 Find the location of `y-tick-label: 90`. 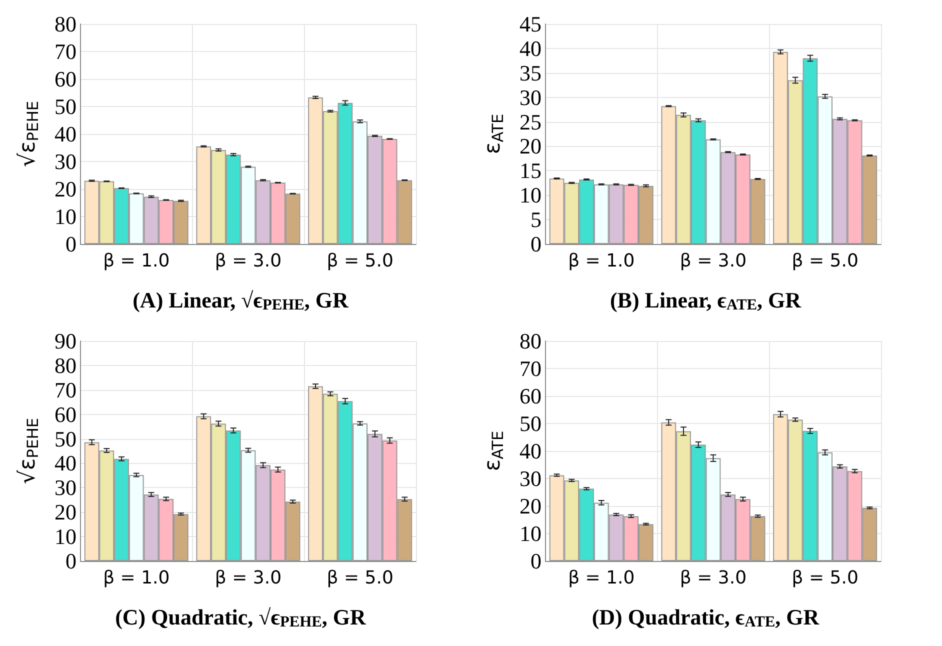

y-tick-label: 90 is located at coordinates (65, 341).